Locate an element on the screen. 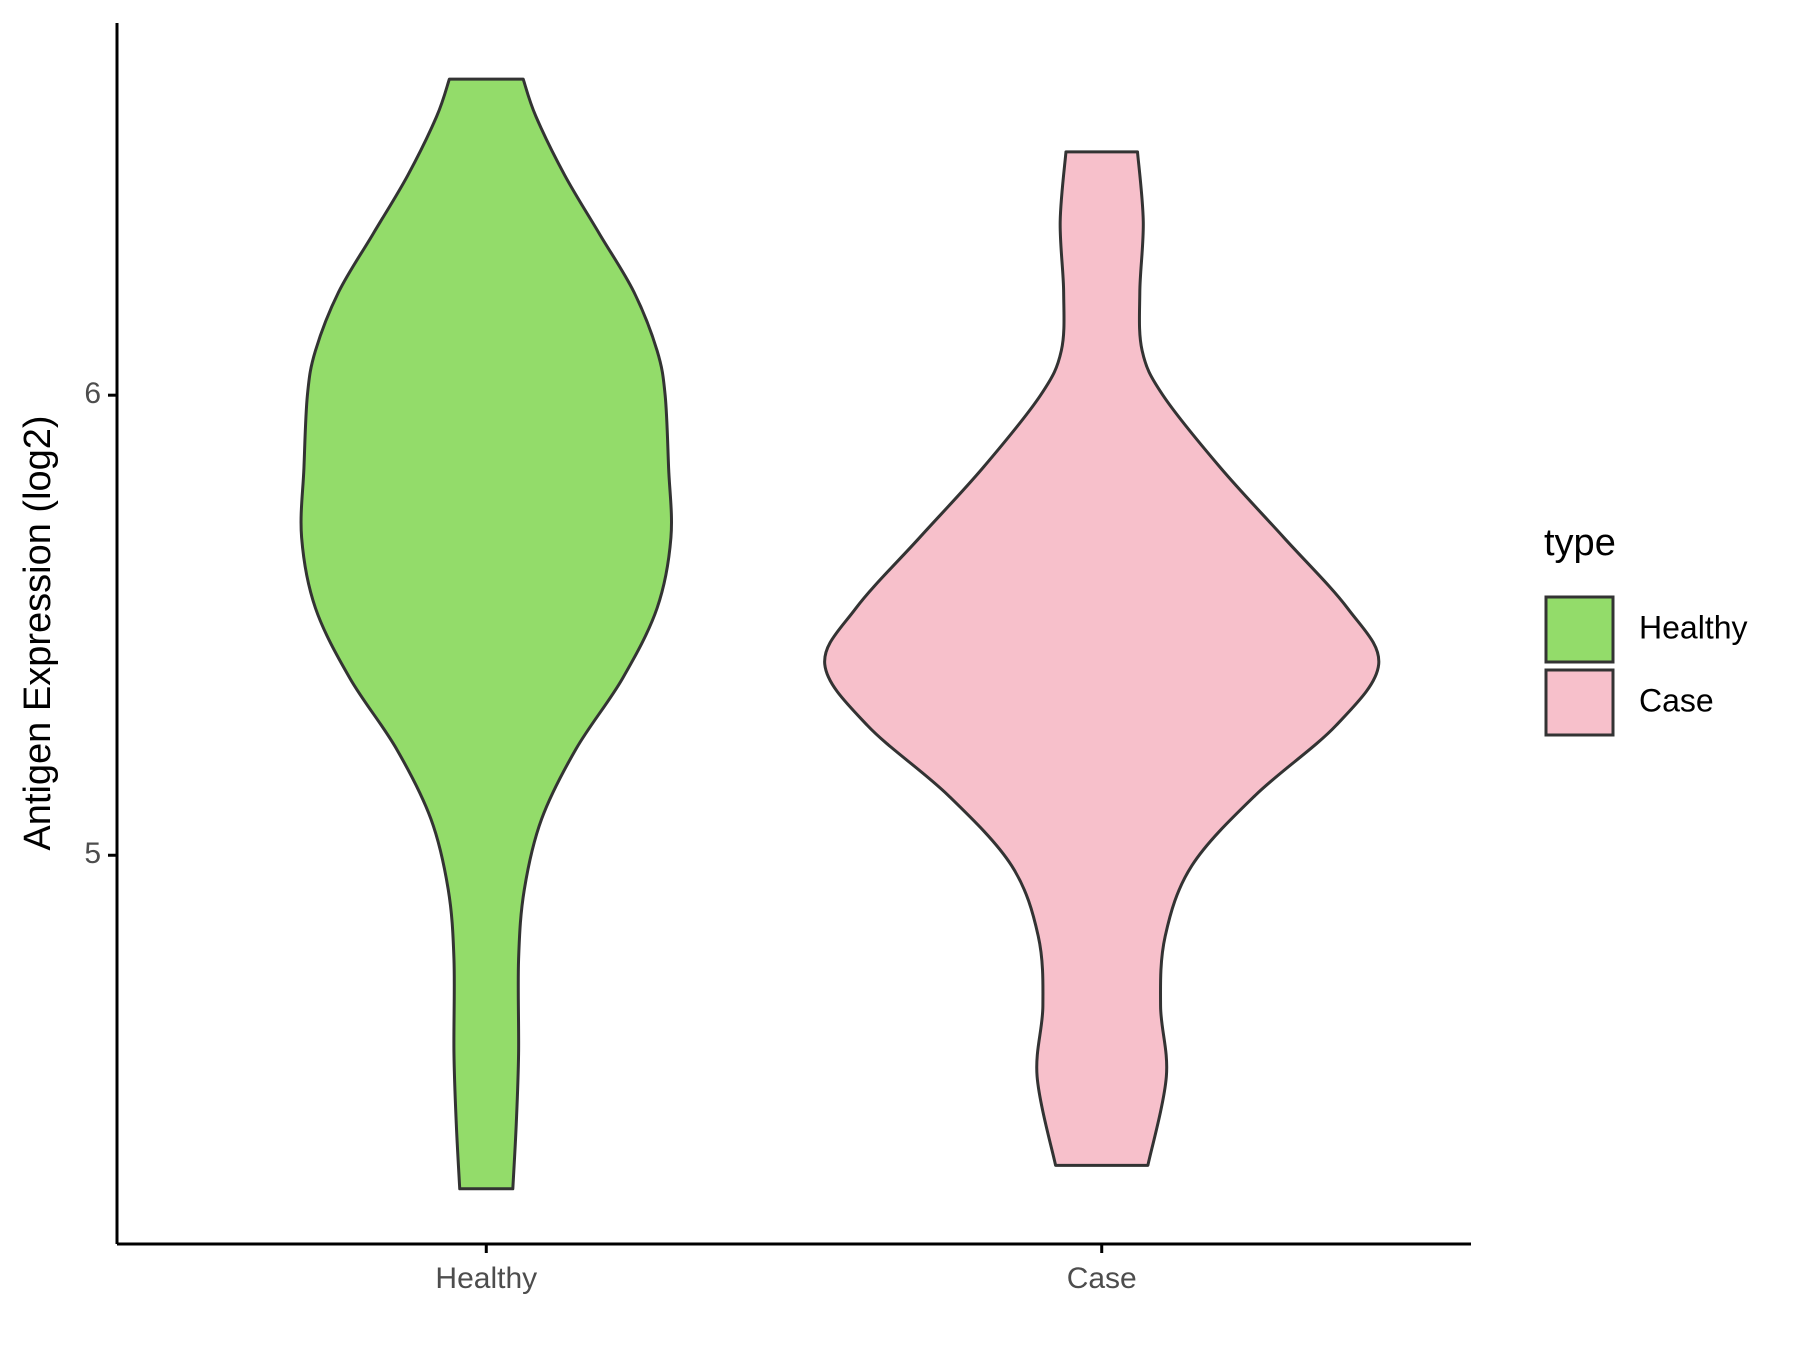 The height and width of the screenshot is (1350, 1800). legend-title: type is located at coordinates (1580, 543).